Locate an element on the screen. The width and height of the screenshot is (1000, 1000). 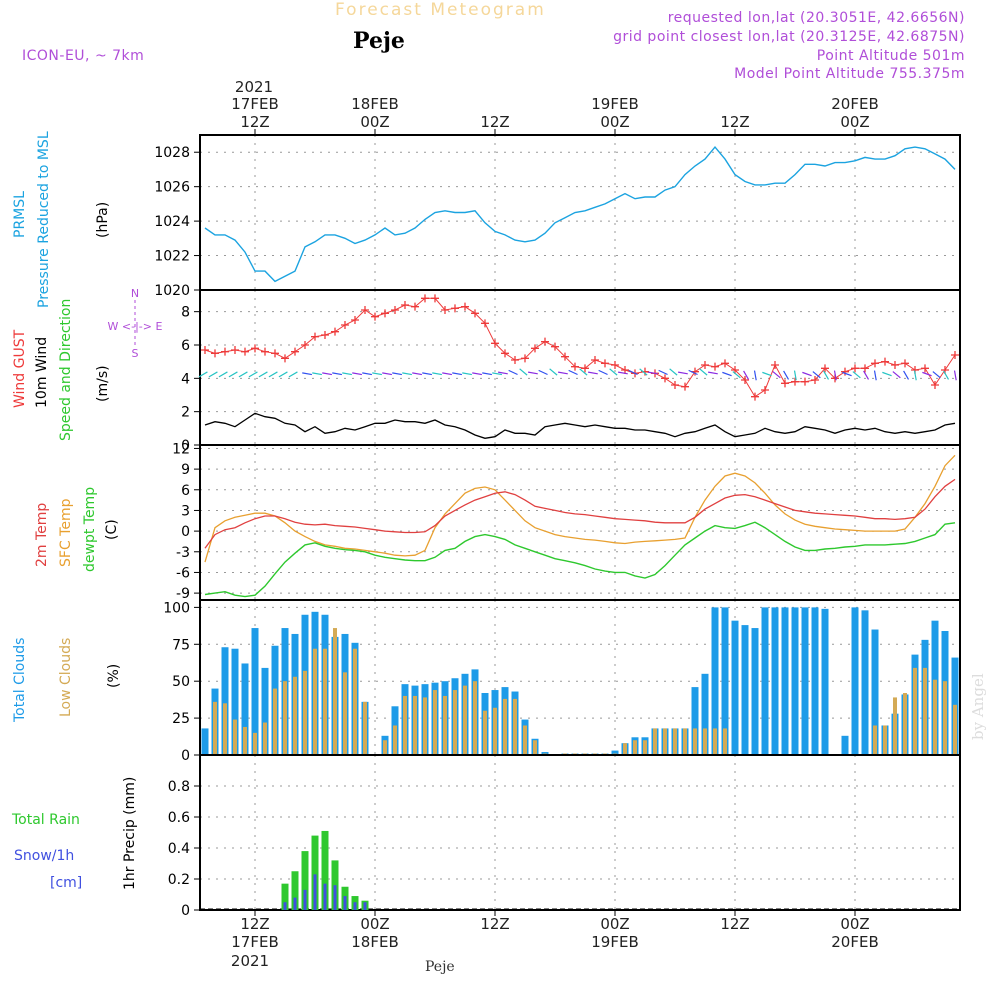
y-tick-label: 0.2 is located at coordinates (179, 880).